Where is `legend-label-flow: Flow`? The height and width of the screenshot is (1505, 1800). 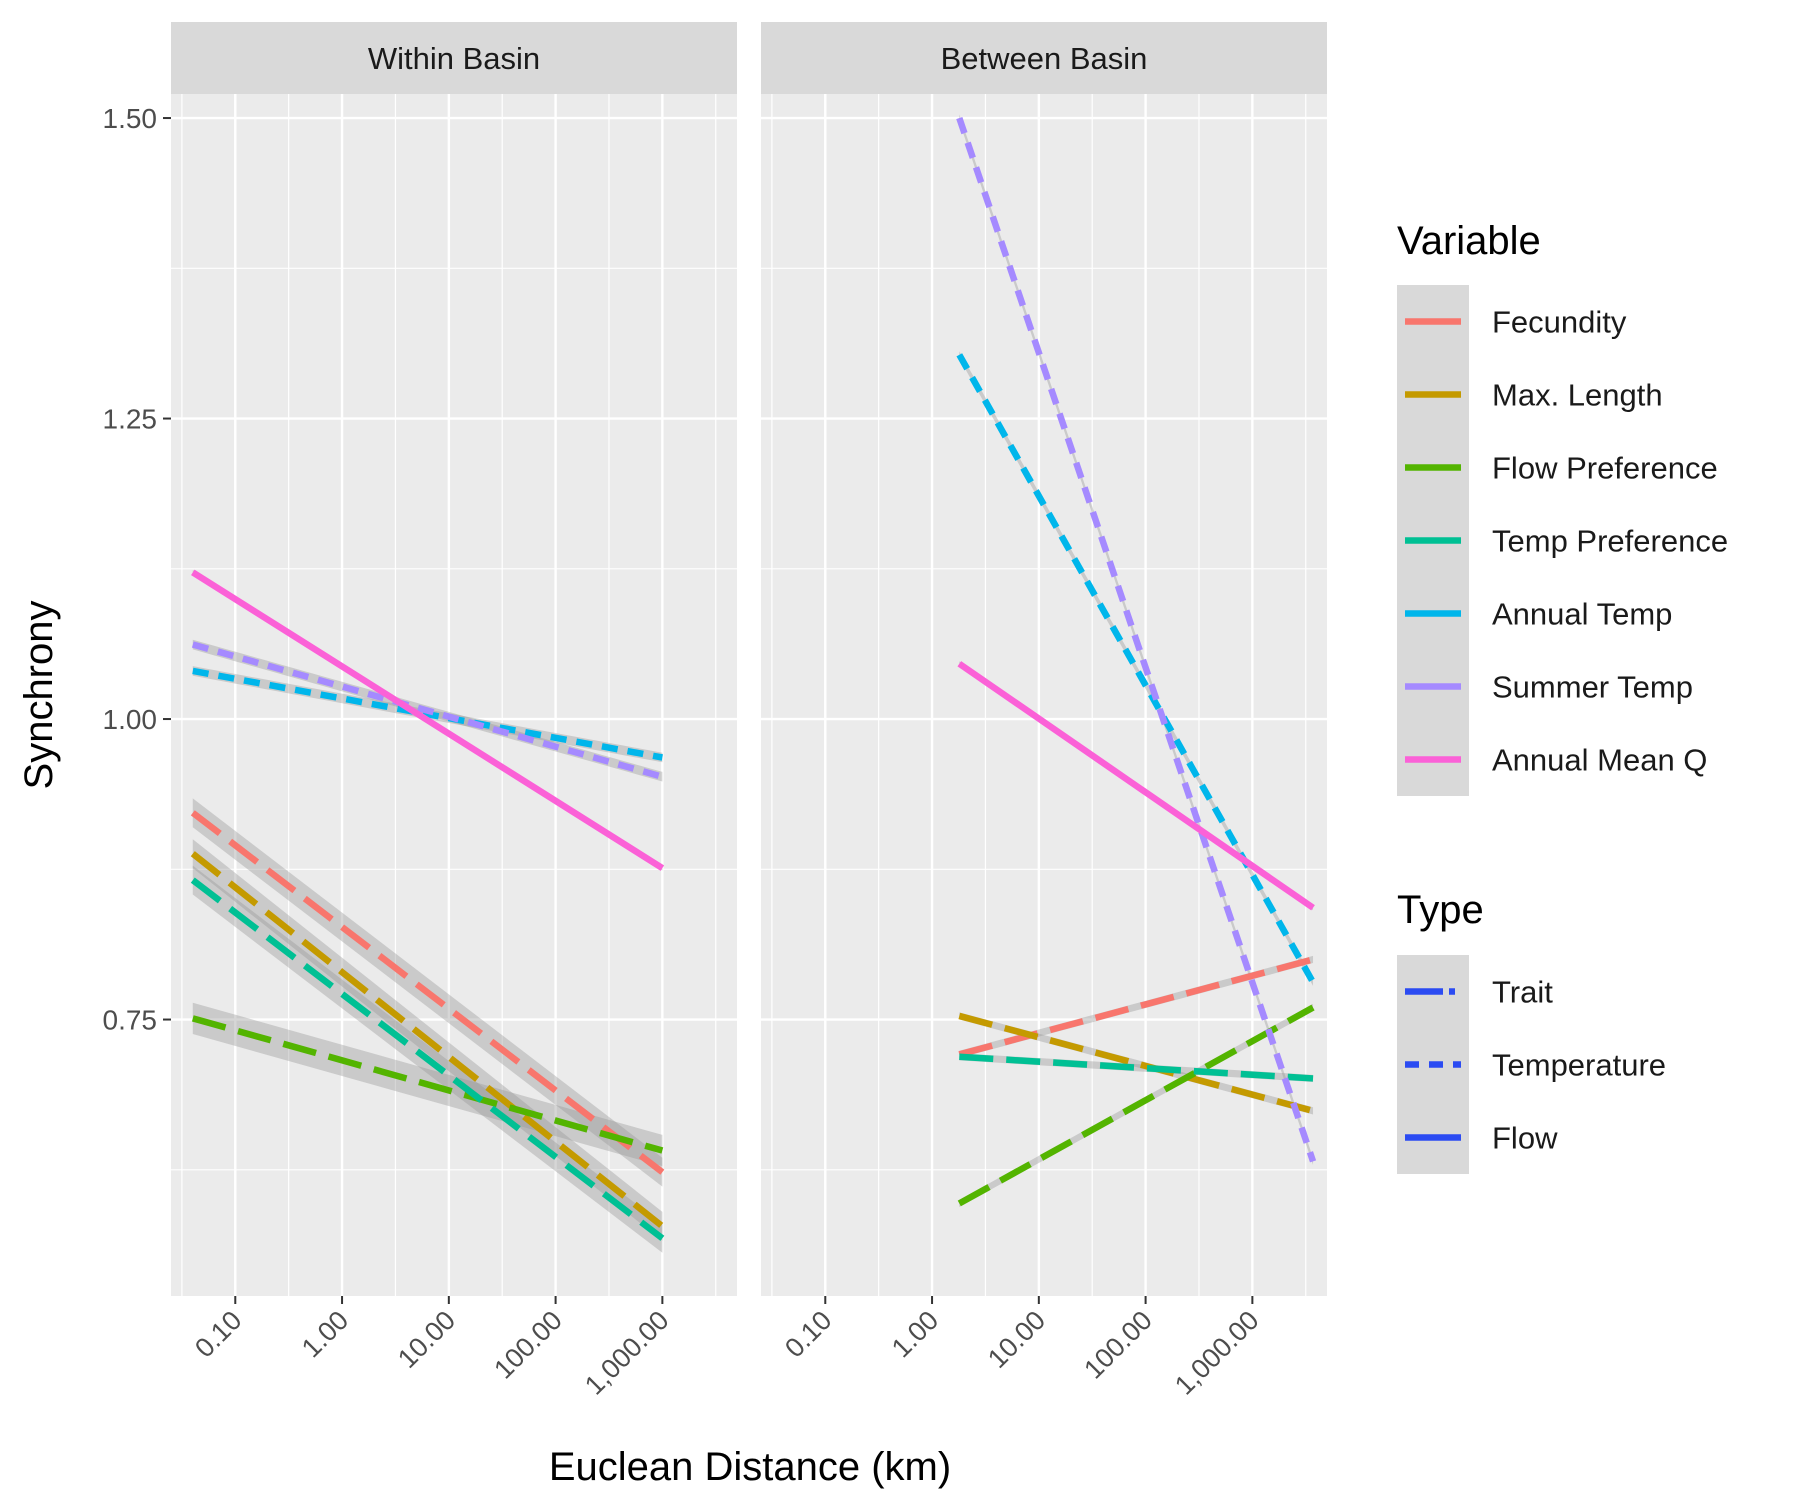 legend-label-flow: Flow is located at coordinates (1525, 1138).